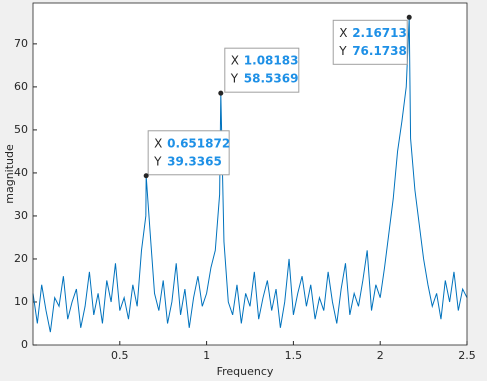 Image resolution: width=487 pixels, height=381 pixels. Describe the element at coordinates (21, 258) in the screenshot. I see `y-tick-label: 20` at that location.